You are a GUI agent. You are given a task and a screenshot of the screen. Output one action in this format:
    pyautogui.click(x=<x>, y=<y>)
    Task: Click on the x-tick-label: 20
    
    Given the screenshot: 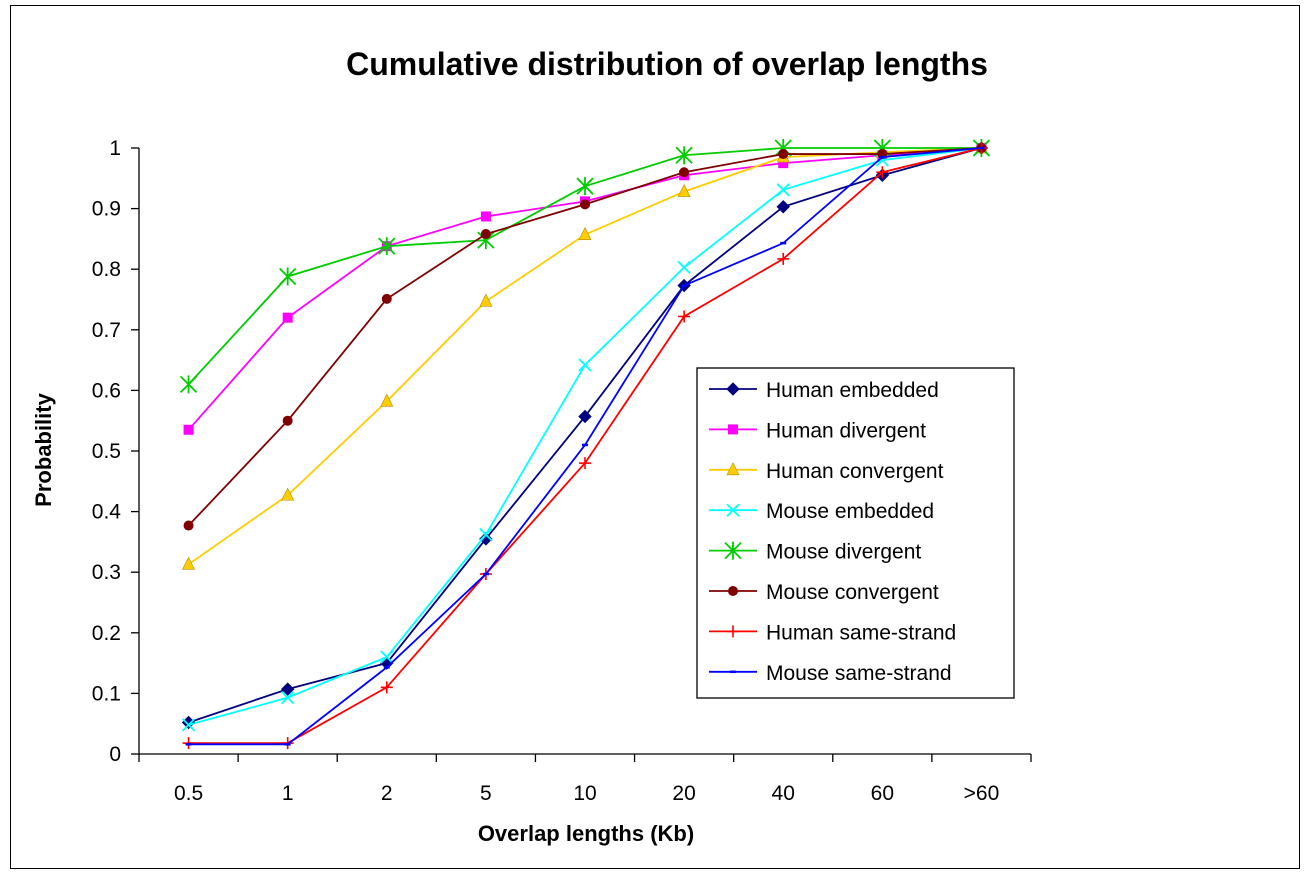 What is the action you would take?
    pyautogui.click(x=683, y=793)
    